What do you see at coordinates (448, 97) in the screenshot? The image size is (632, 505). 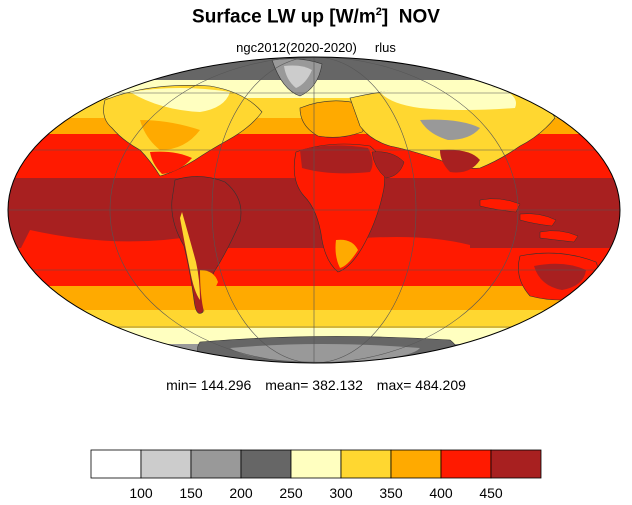 I see `siberia` at bounding box center [448, 97].